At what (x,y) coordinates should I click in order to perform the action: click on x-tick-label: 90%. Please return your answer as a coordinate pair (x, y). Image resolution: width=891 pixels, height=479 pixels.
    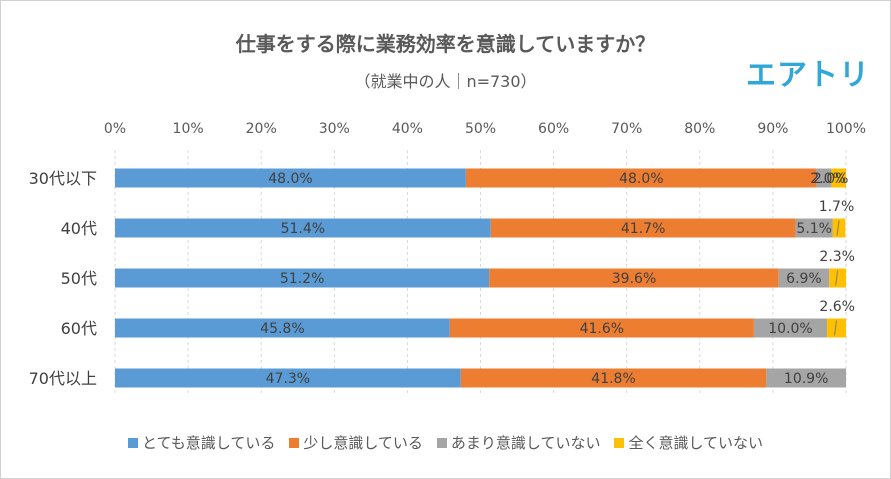
    Looking at the image, I should click on (772, 129).